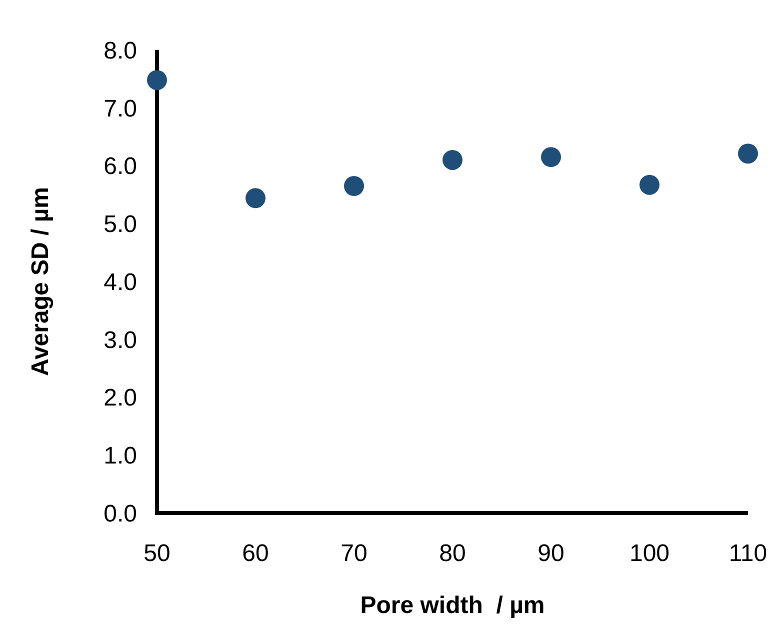 The height and width of the screenshot is (631, 774). Describe the element at coordinates (120, 50) in the screenshot. I see `y-tick-label: 8.0` at that location.